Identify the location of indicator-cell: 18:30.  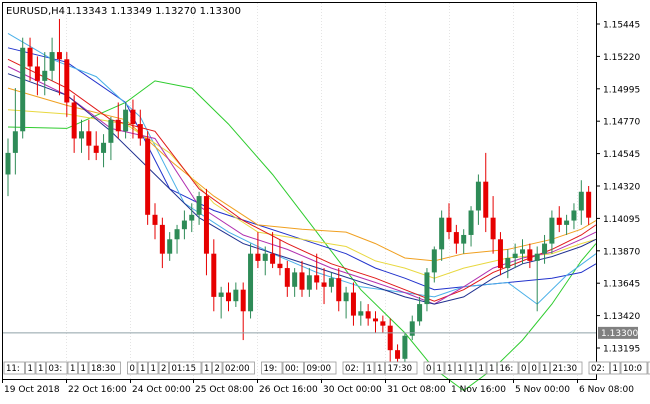
(104, 368).